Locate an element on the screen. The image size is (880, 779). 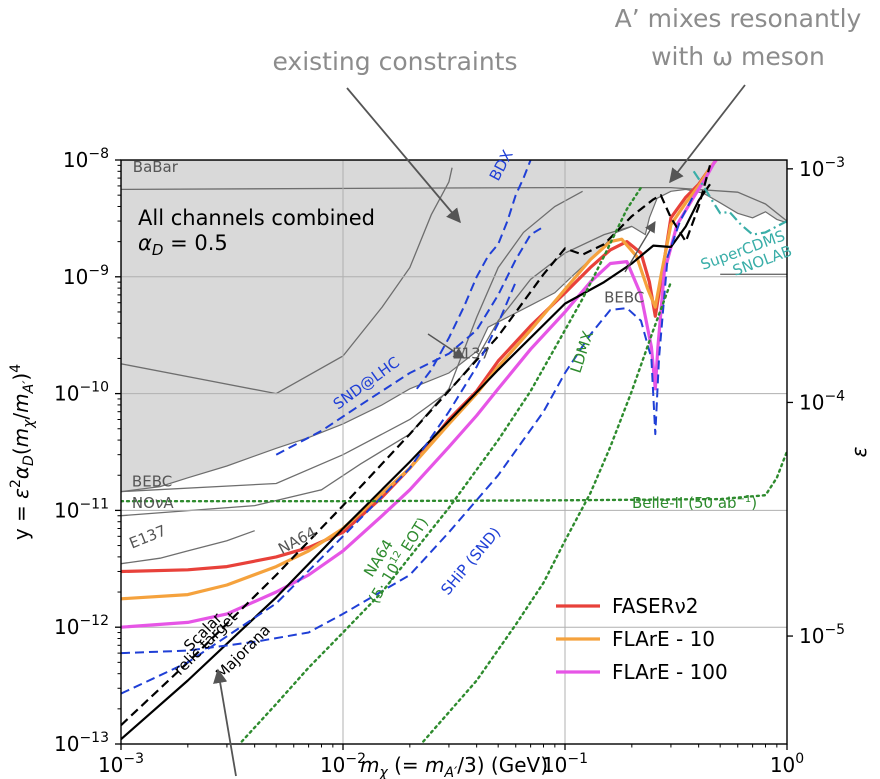
constraint-label-3: E137 is located at coordinates (148, 536).